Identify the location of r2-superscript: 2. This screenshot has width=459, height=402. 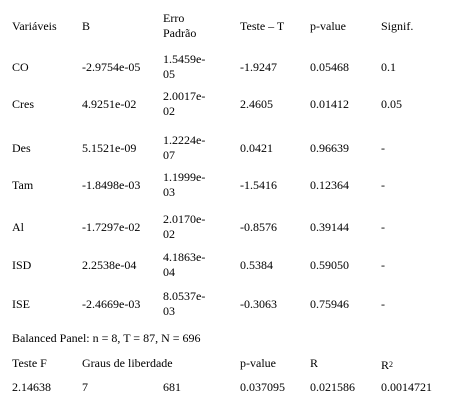
(391, 364).